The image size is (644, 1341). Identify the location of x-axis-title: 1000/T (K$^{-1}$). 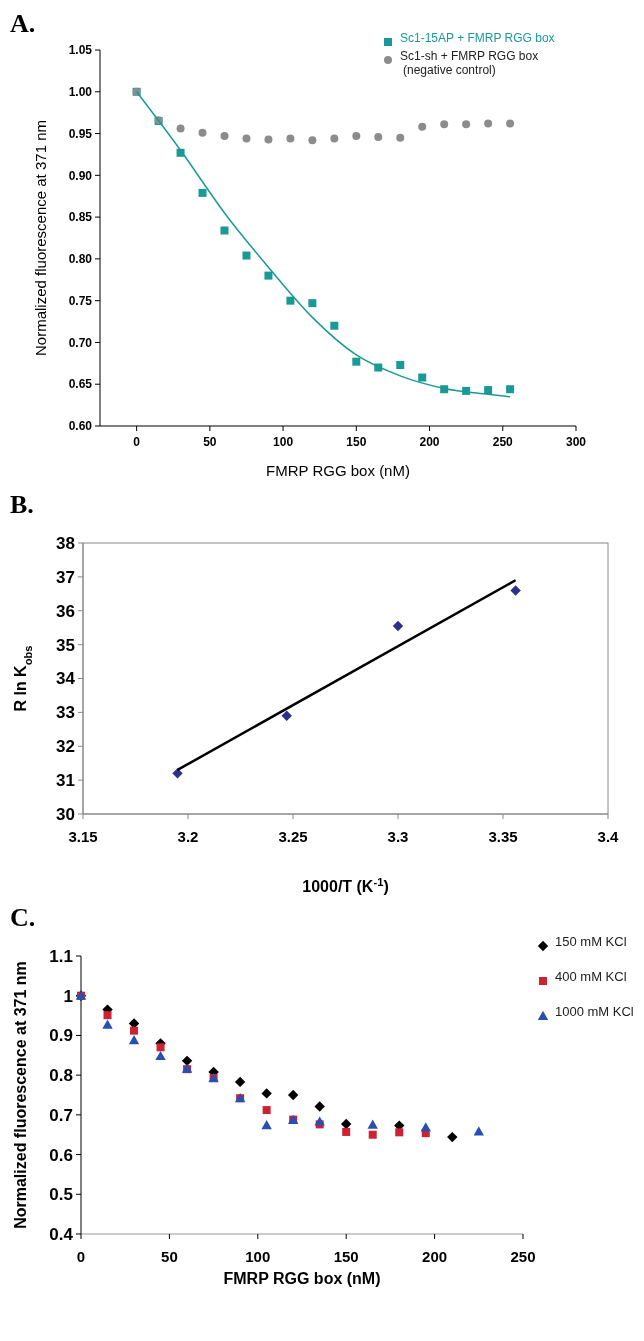
(345, 885).